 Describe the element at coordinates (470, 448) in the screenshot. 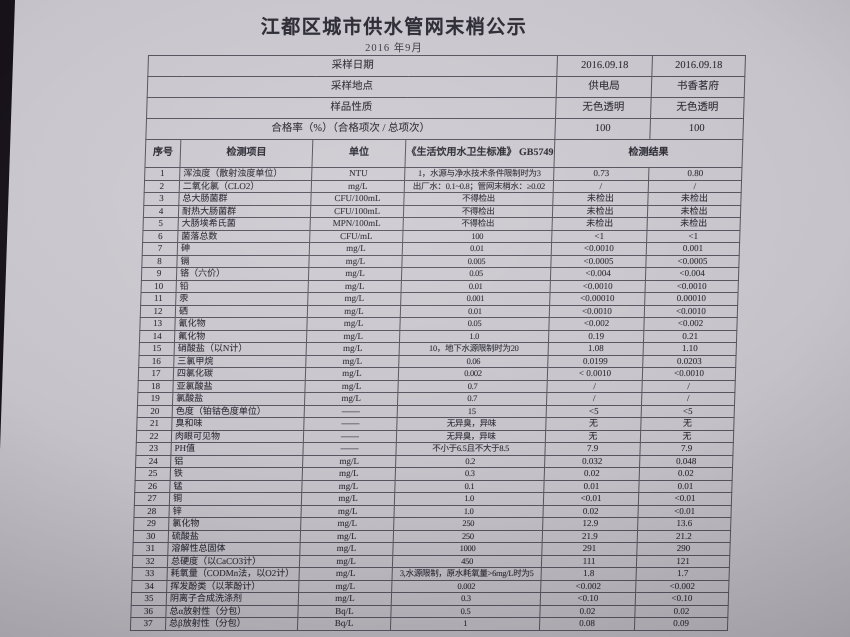

I see `standard-limit: 不小于6.5且不大于8.5` at that location.